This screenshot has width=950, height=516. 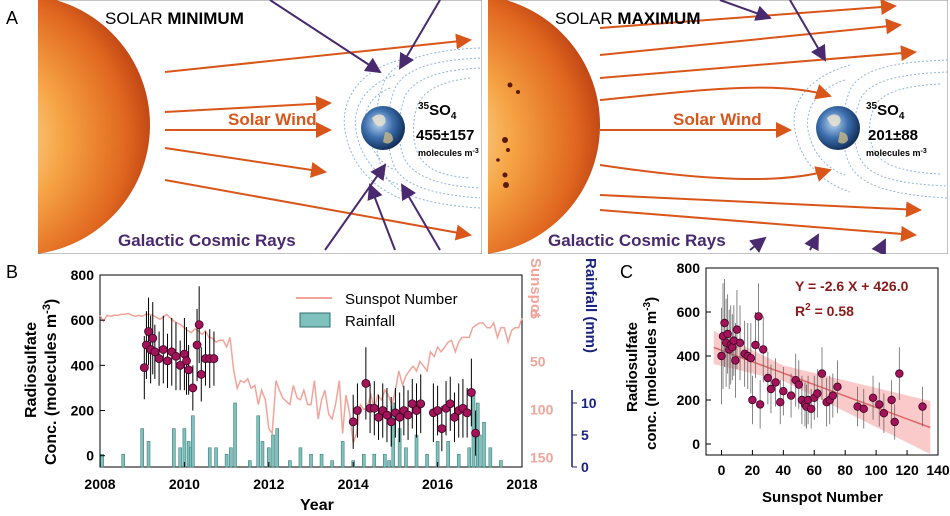 I want to click on regression-equation: Y = -2.6 X + 426.0, so click(x=852, y=286).